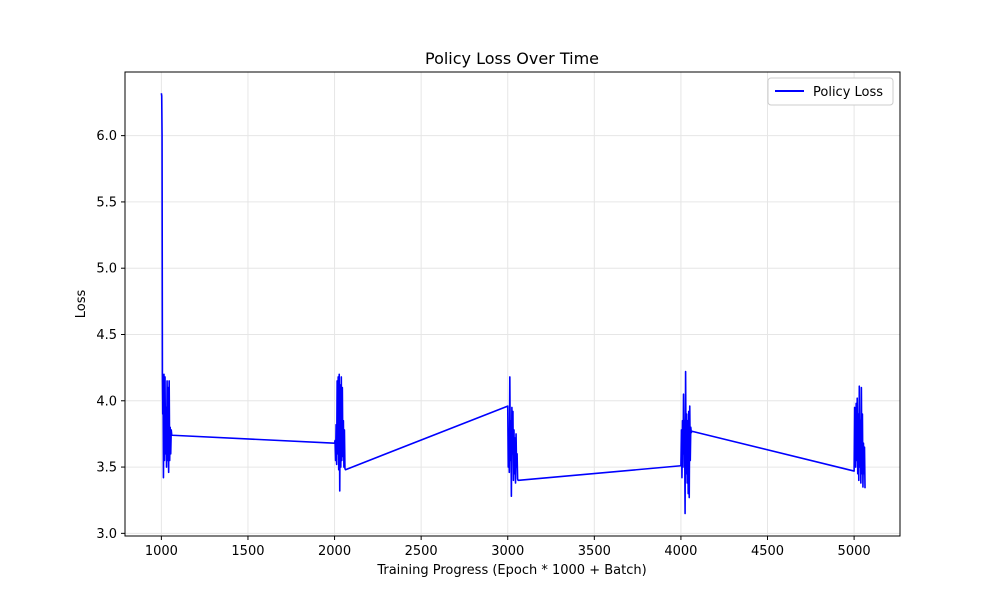  Describe the element at coordinates (106, 534) in the screenshot. I see `y-tick-label: 3.0` at that location.